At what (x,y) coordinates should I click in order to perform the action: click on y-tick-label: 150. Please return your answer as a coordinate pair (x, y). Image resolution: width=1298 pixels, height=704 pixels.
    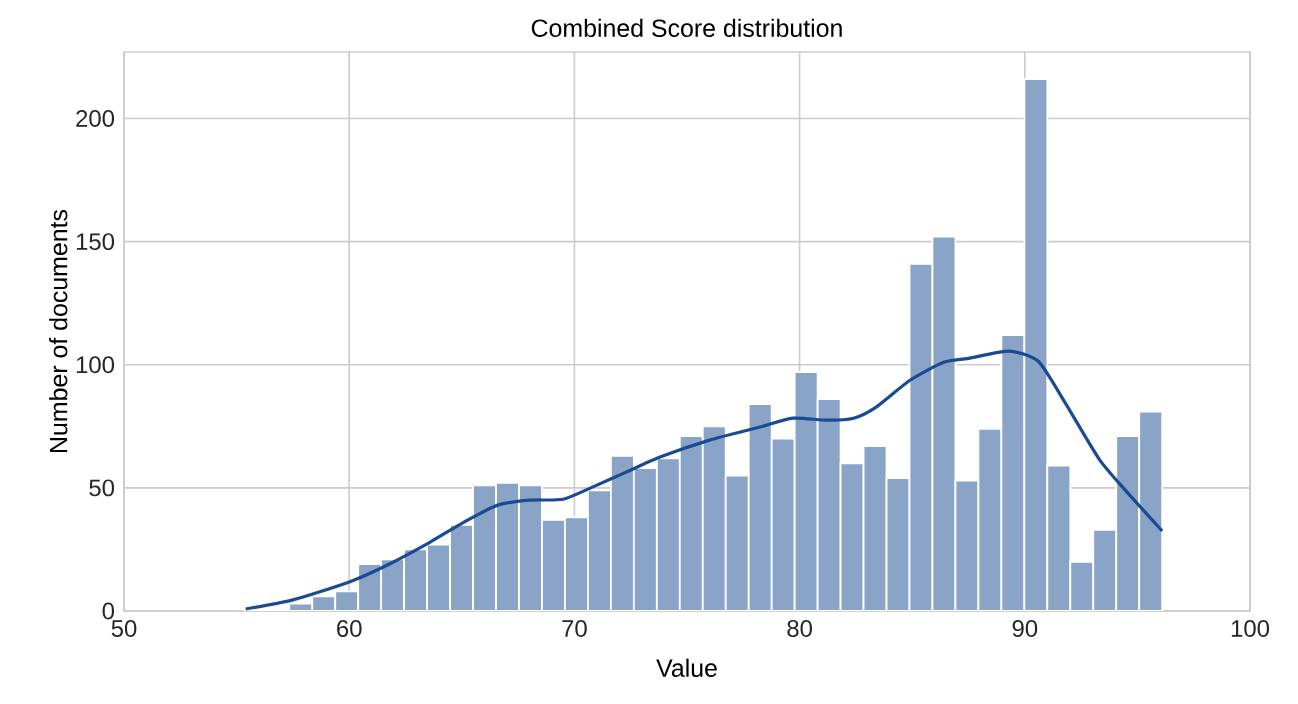
    Looking at the image, I should click on (95, 242).